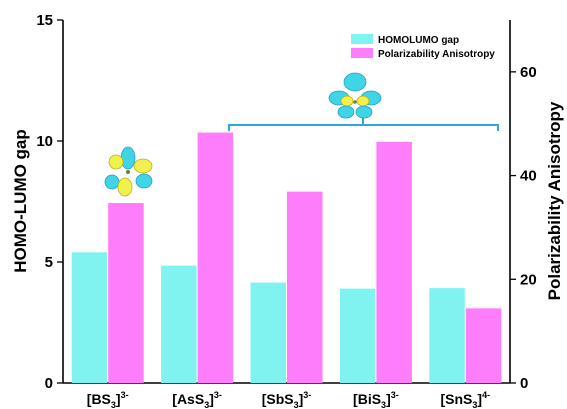  What do you see at coordinates (197, 399) in the screenshot?
I see `category-label-1: [AsS3]3-` at bounding box center [197, 399].